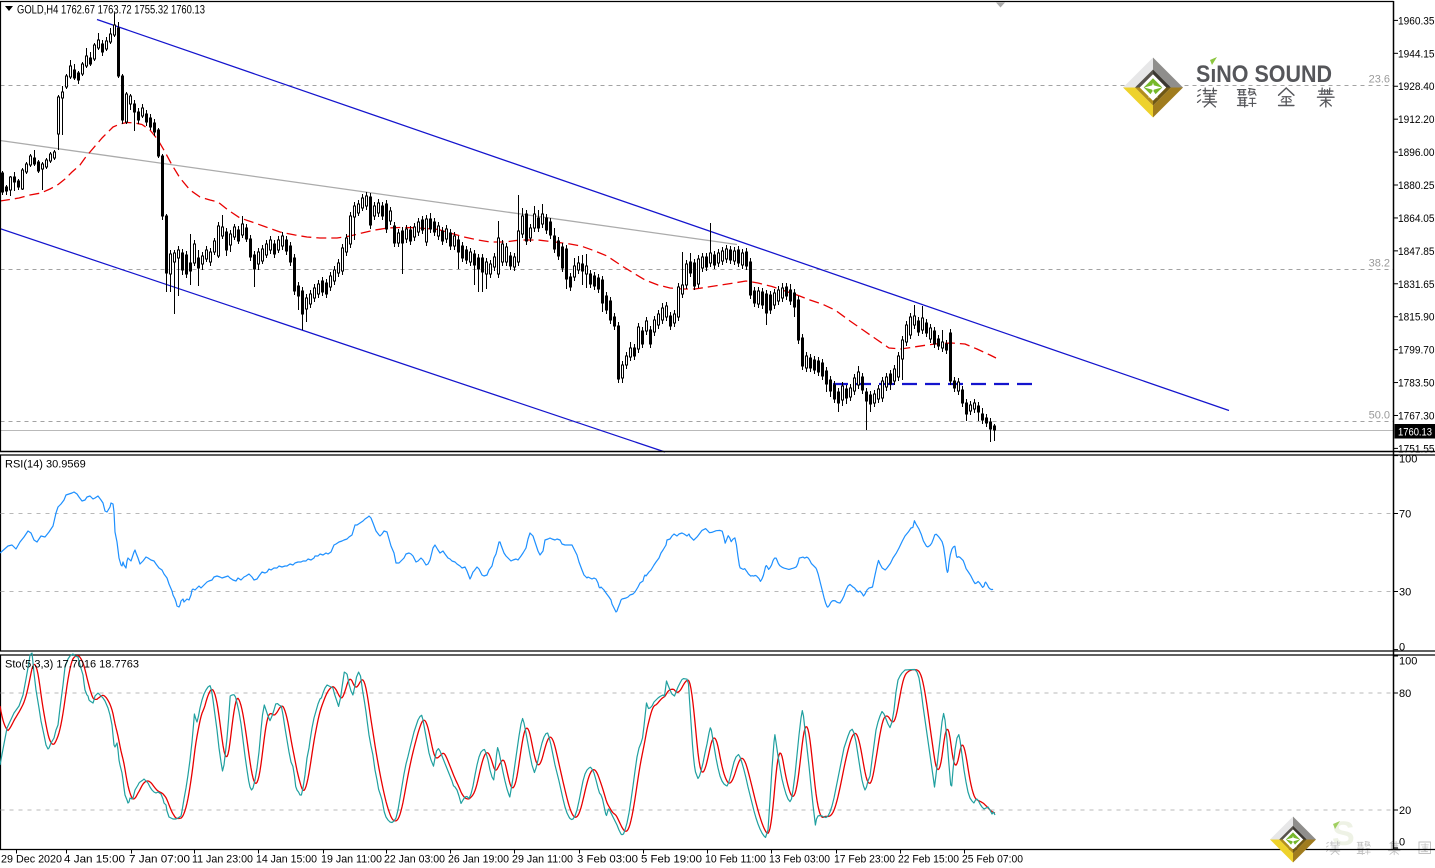  I want to click on svg-text: 1847.85, so click(1416, 252).